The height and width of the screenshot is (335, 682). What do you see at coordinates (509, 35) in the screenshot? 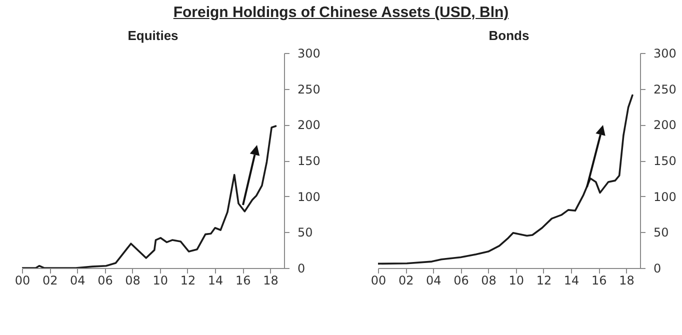
I see `chart-title: Bonds` at bounding box center [509, 35].